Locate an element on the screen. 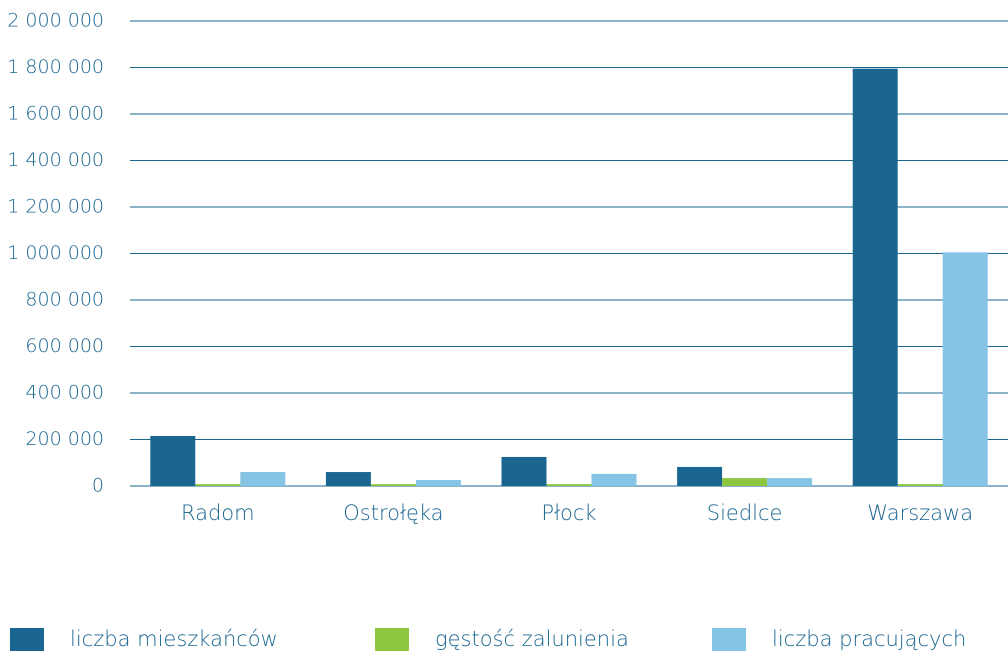 This screenshot has height=656, width=1008. legend-label: liczba mieszkańców is located at coordinates (174, 639).